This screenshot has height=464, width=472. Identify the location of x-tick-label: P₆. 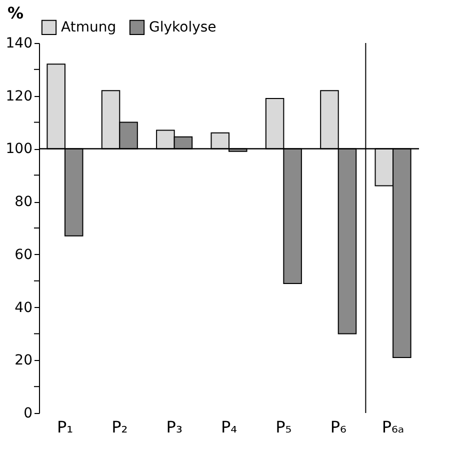
(338, 427).